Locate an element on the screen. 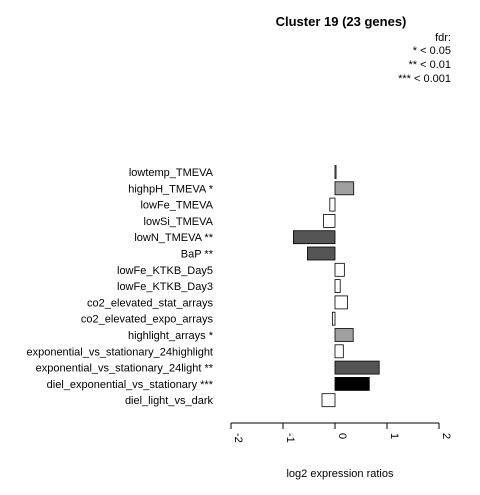 The width and height of the screenshot is (480, 495). category-label-14: diel_light_vs_dark is located at coordinates (169, 401).